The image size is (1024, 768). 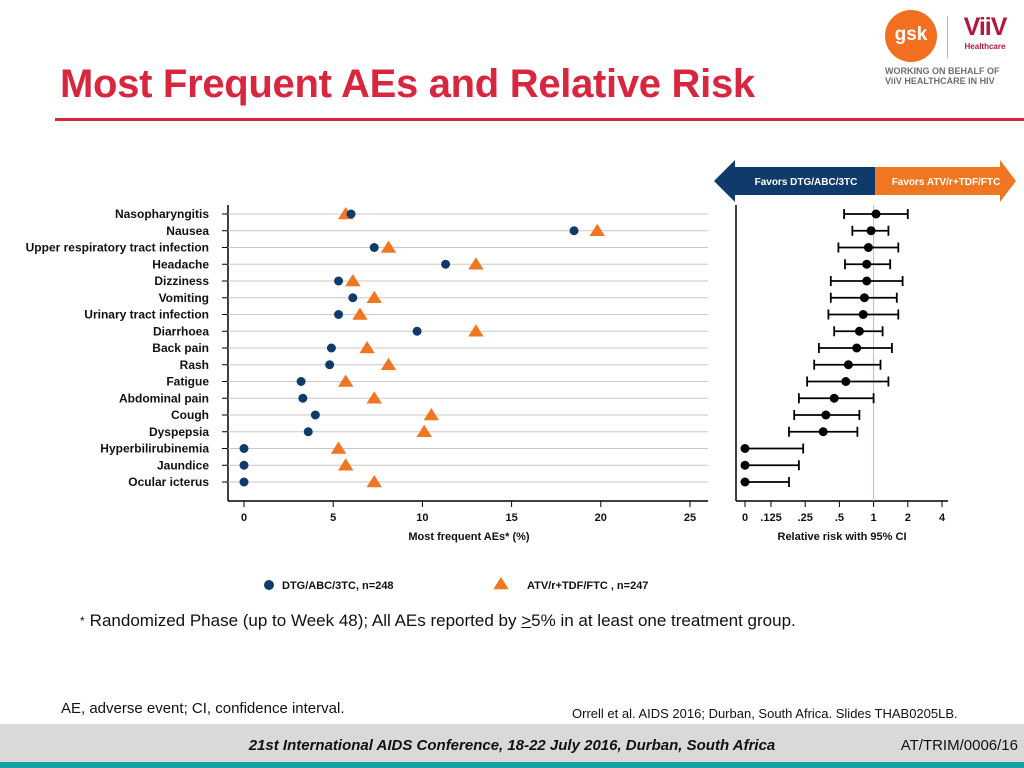 What do you see at coordinates (187, 231) in the screenshot?
I see `category-label: Nausea` at bounding box center [187, 231].